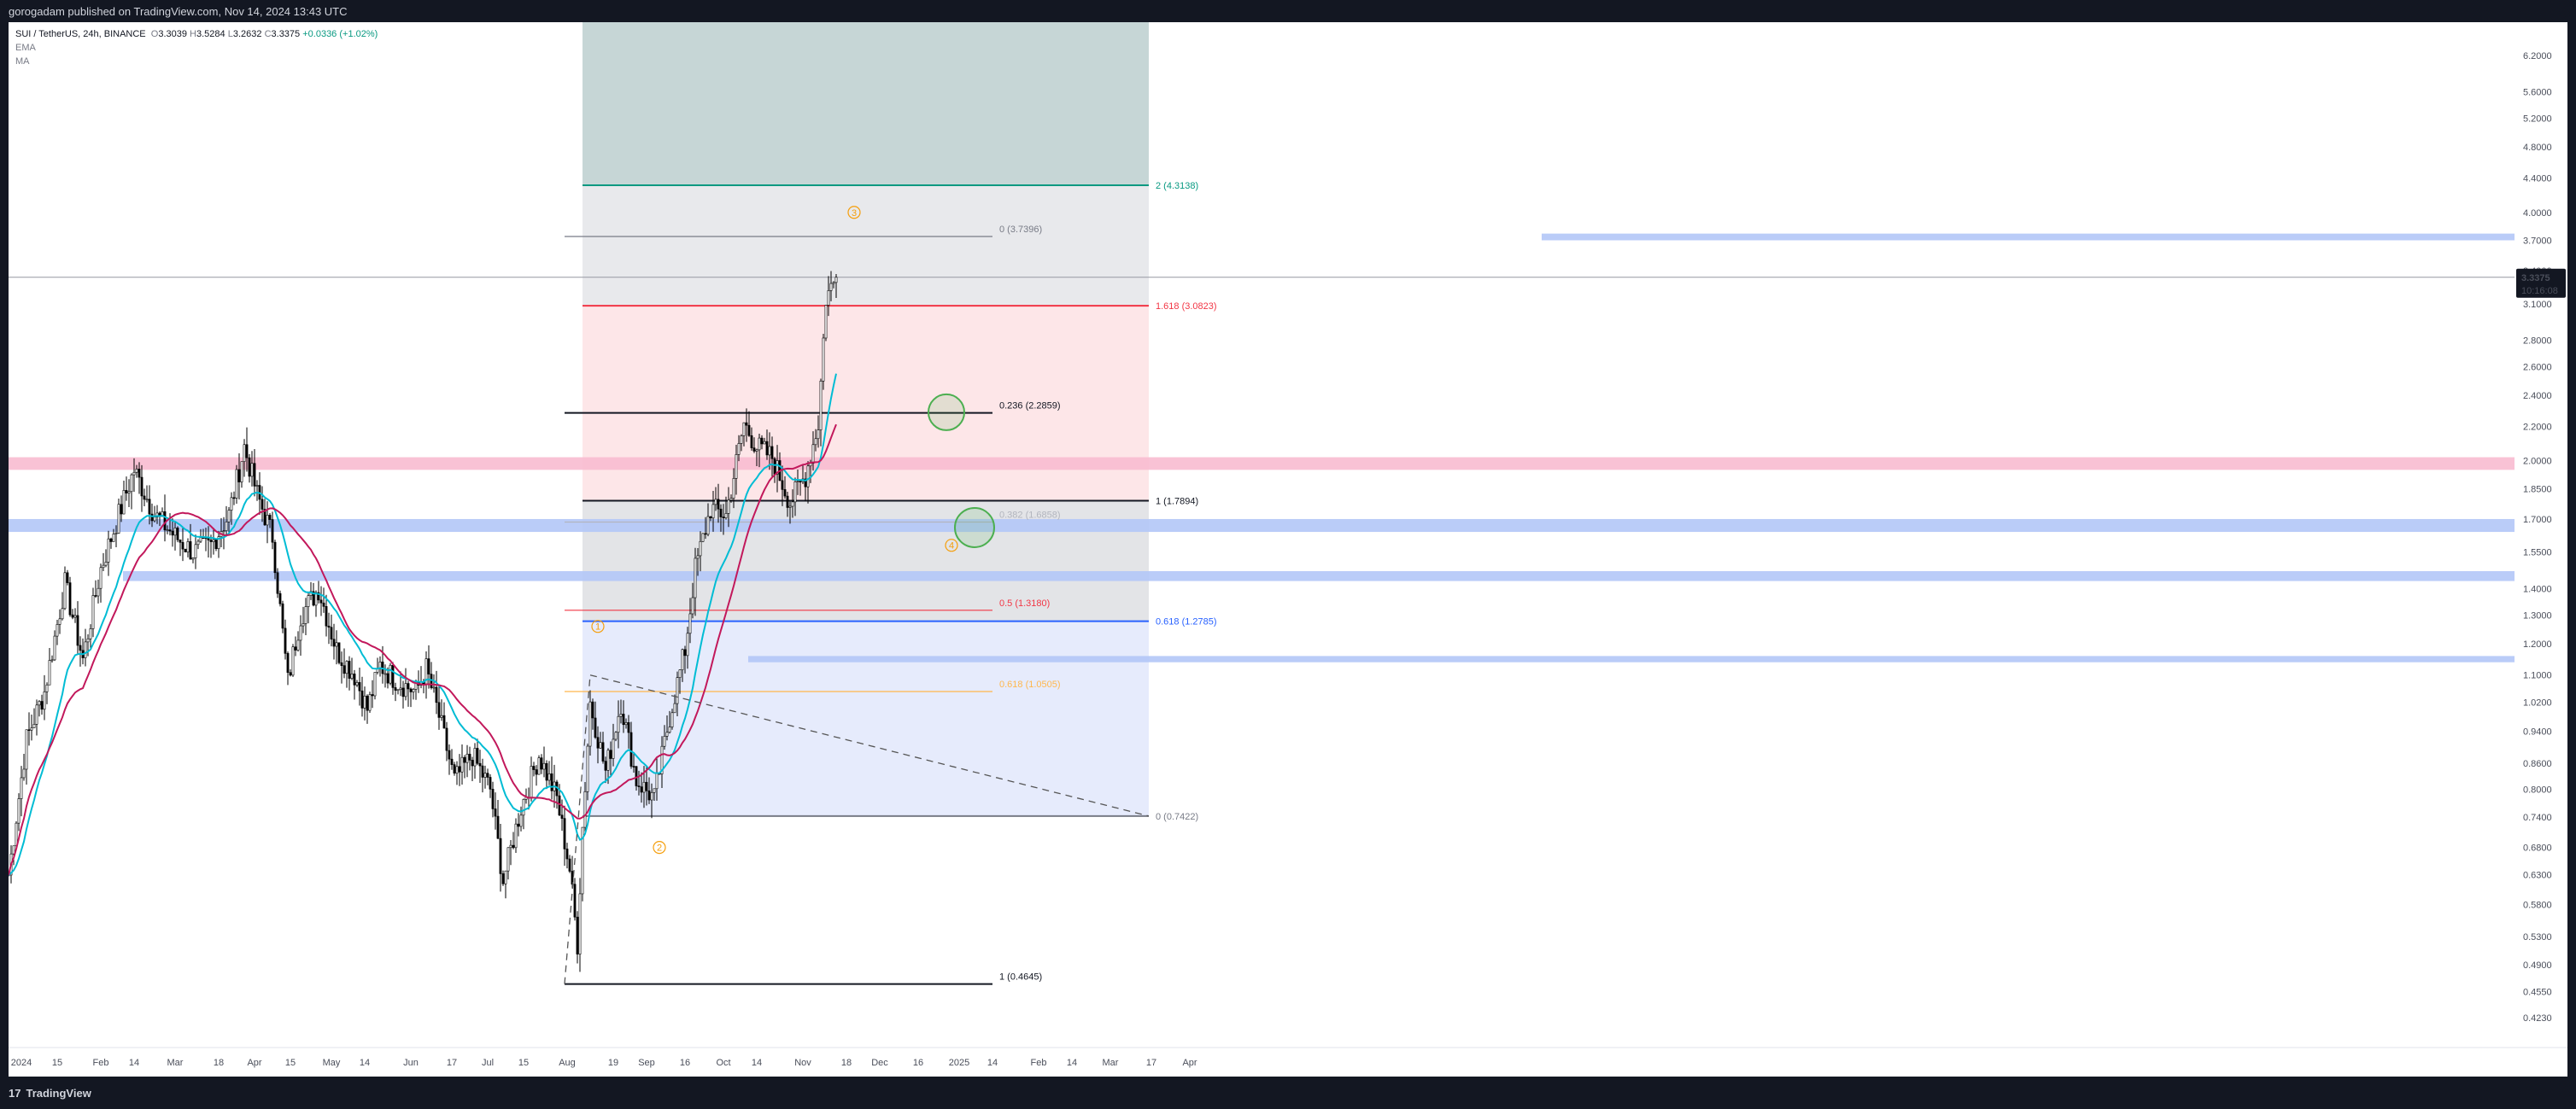 The width and height of the screenshot is (2576, 1109). What do you see at coordinates (974, 527) in the screenshot?
I see `target-circle-lower` at bounding box center [974, 527].